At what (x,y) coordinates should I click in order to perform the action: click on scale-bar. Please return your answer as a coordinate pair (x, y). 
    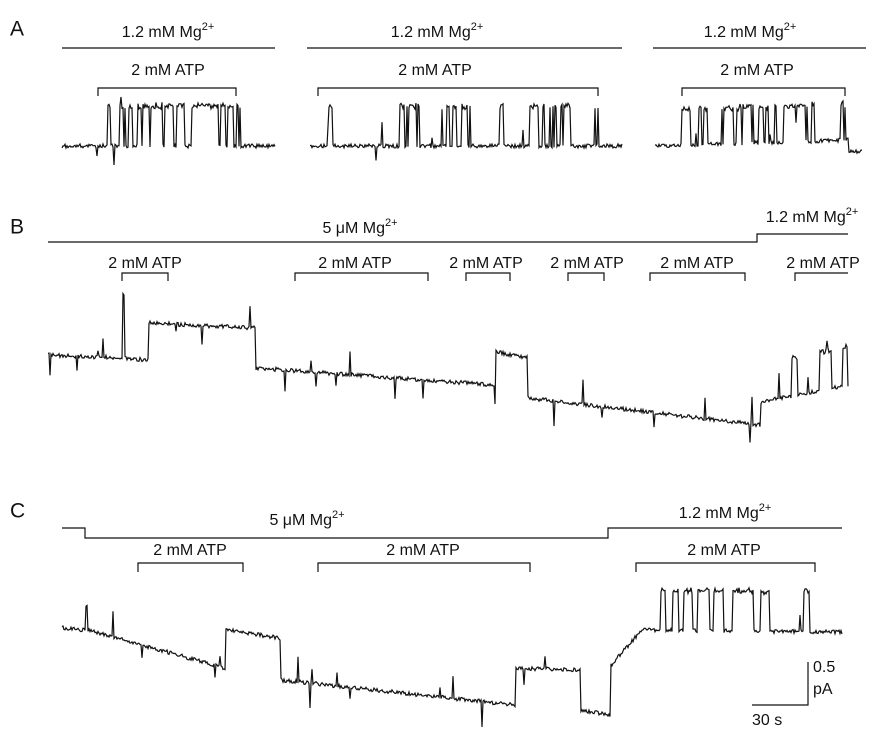
    Looking at the image, I should click on (780, 684).